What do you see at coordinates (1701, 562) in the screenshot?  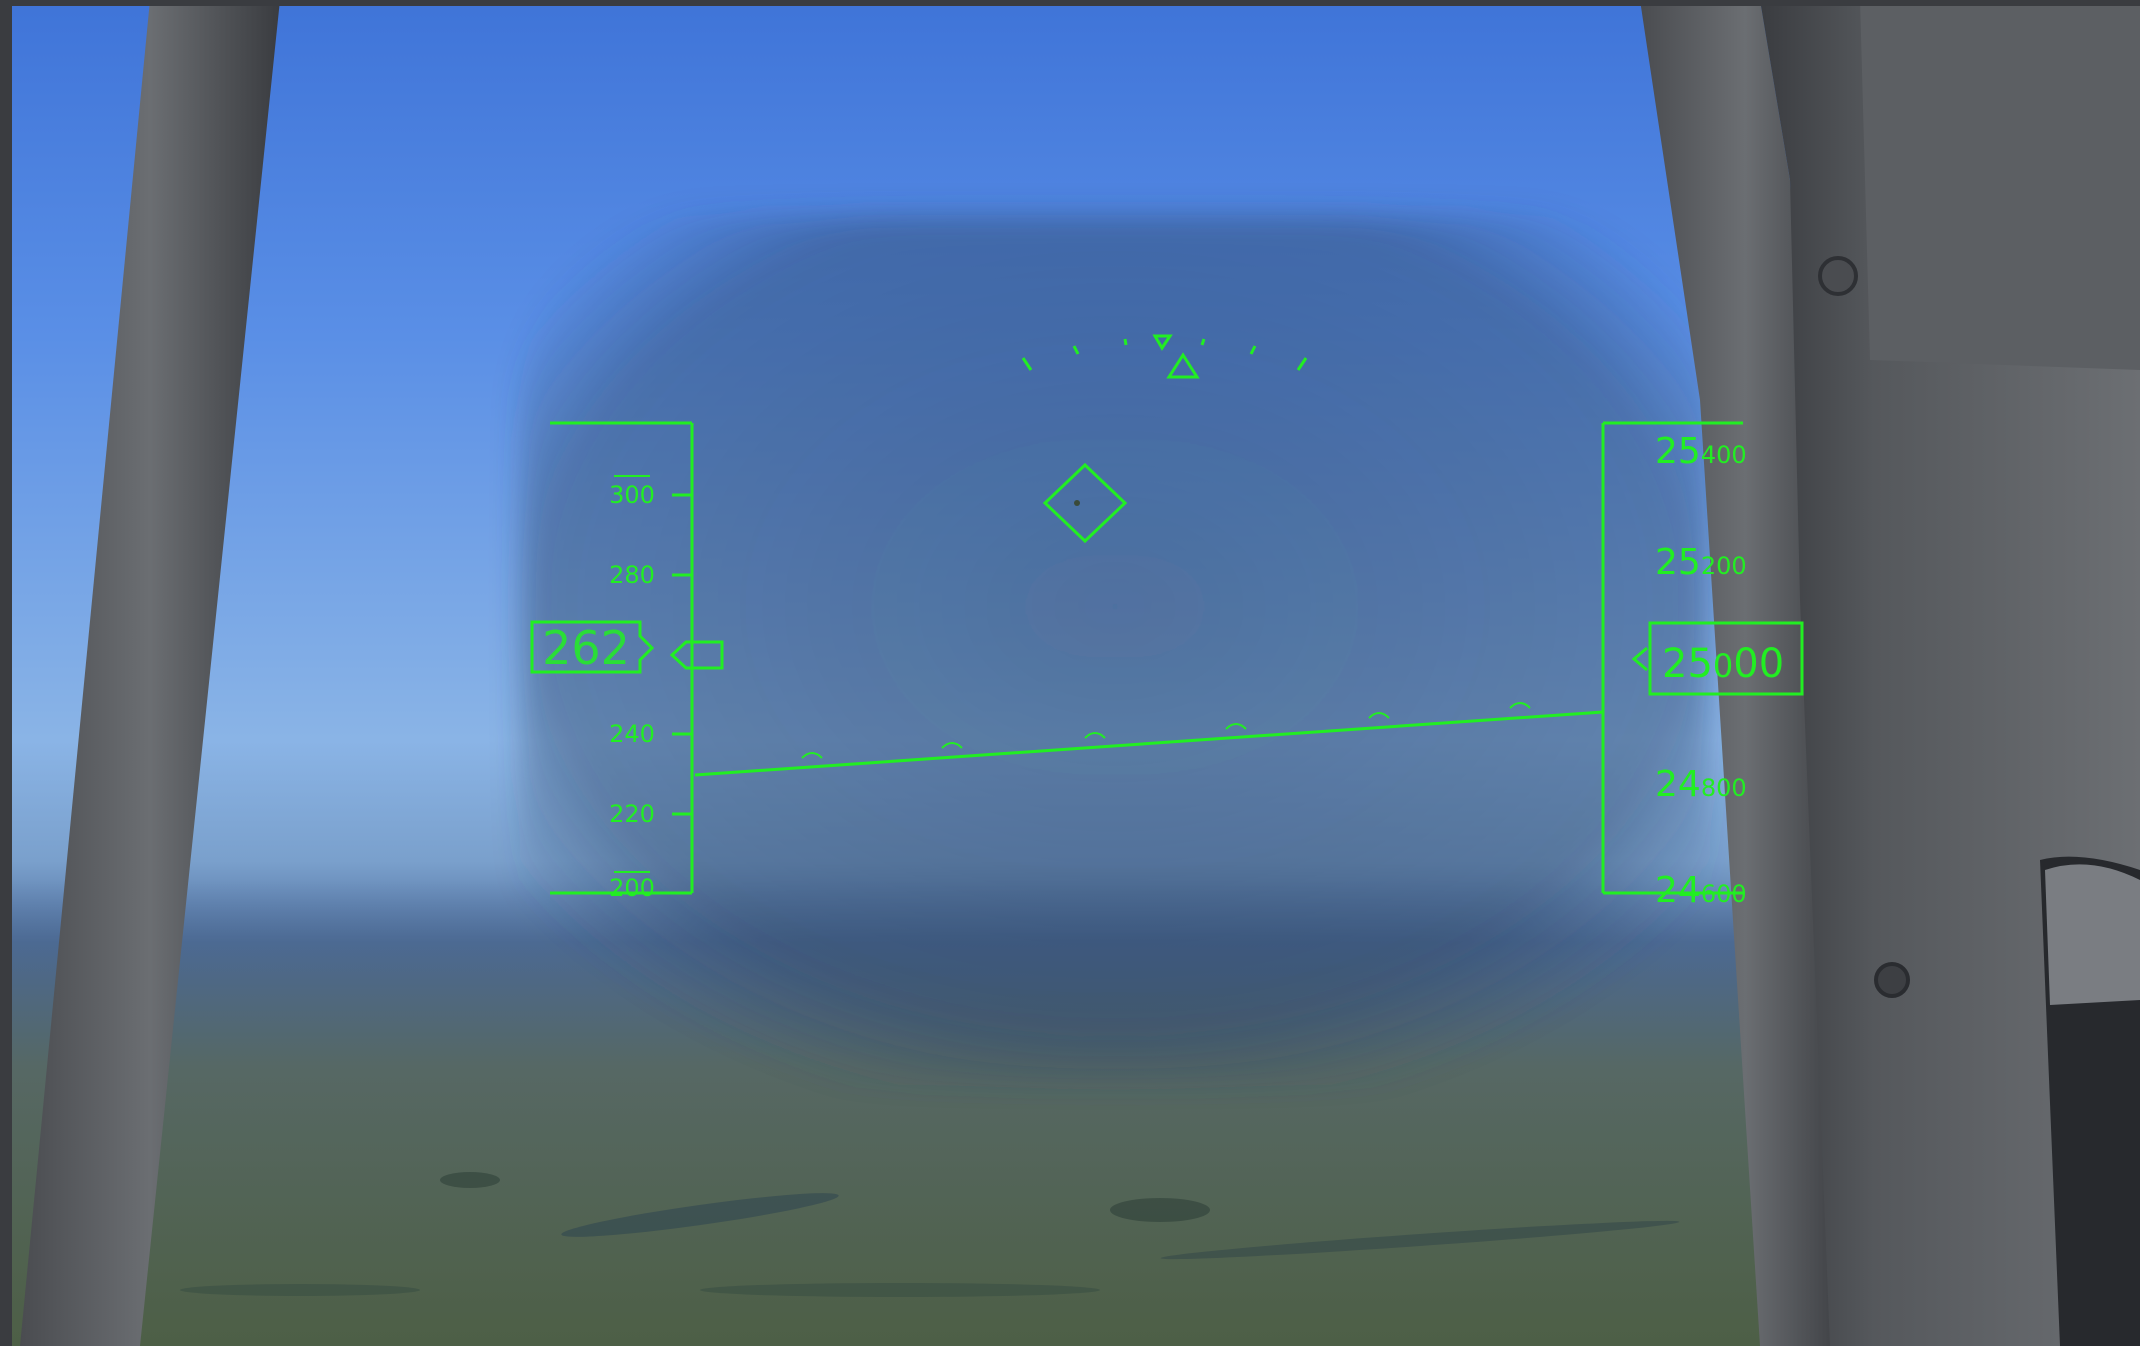 I see `altitude-tick-label: 25200` at bounding box center [1701, 562].